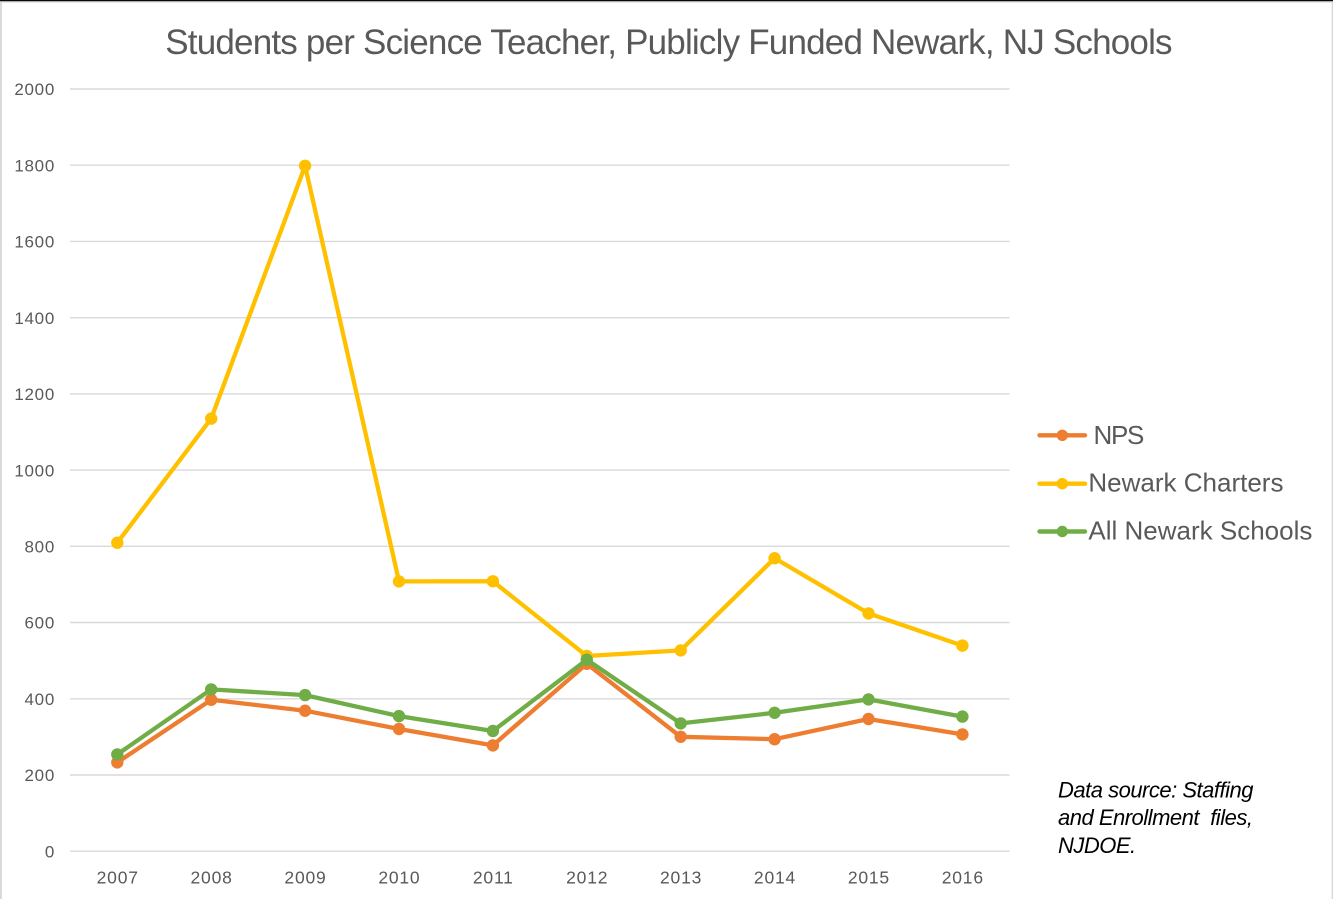  Describe the element at coordinates (34, 318) in the screenshot. I see `svg-text: 1400` at that location.